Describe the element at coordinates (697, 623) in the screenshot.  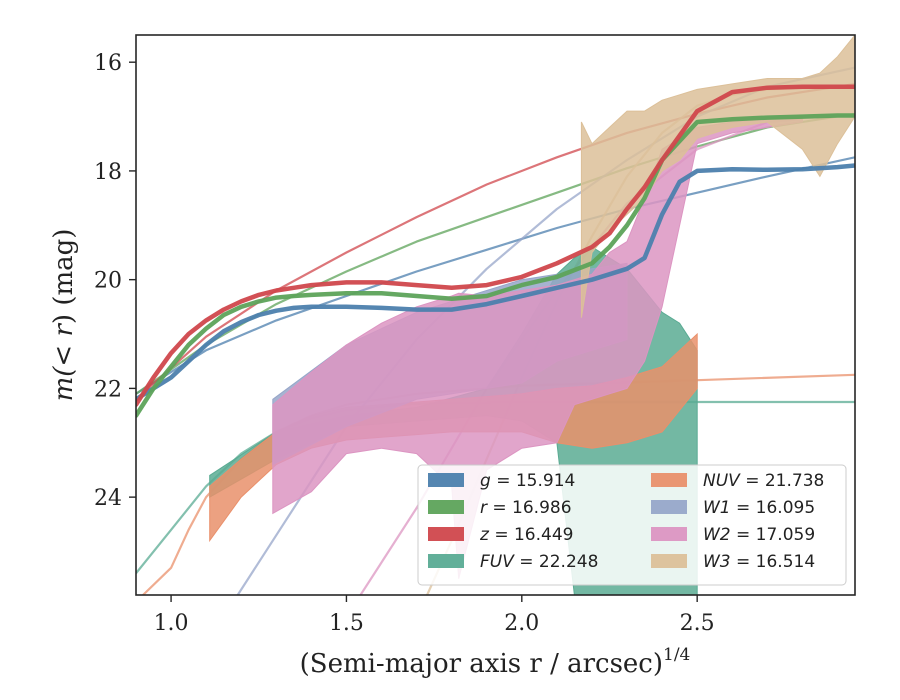
I see `x-tick-label: 2.5` at that location.